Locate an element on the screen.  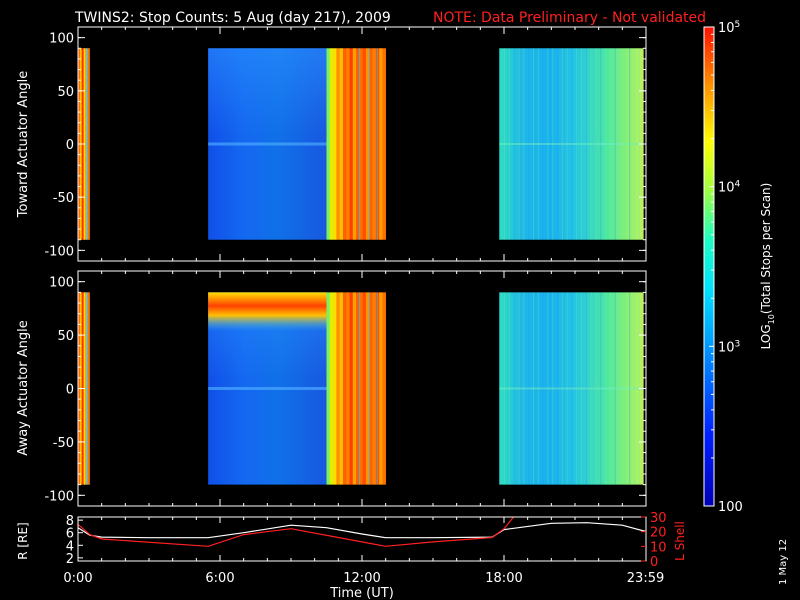
x-axis-label: Time (UT) is located at coordinates (361, 593).